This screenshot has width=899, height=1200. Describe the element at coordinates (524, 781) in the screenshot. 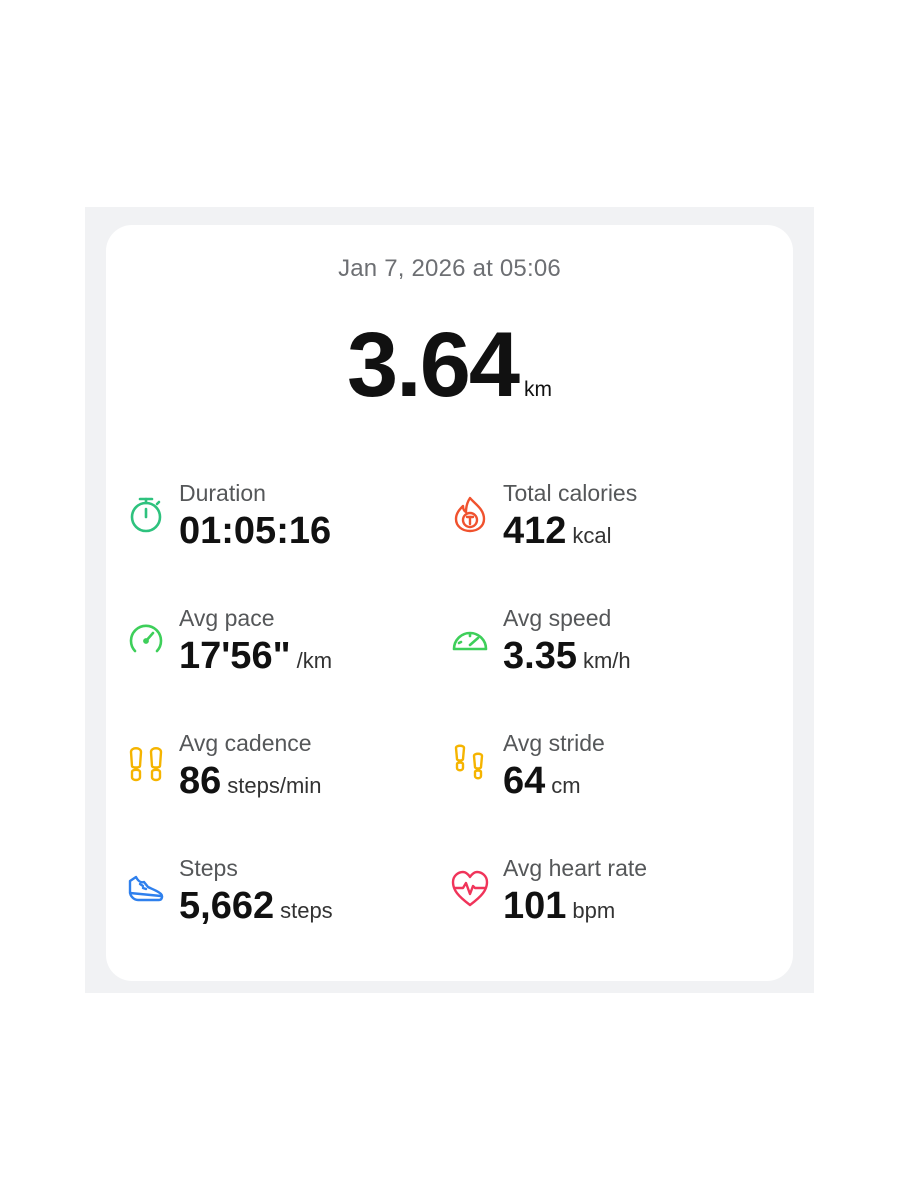

I see `stride-value: 64` at that location.